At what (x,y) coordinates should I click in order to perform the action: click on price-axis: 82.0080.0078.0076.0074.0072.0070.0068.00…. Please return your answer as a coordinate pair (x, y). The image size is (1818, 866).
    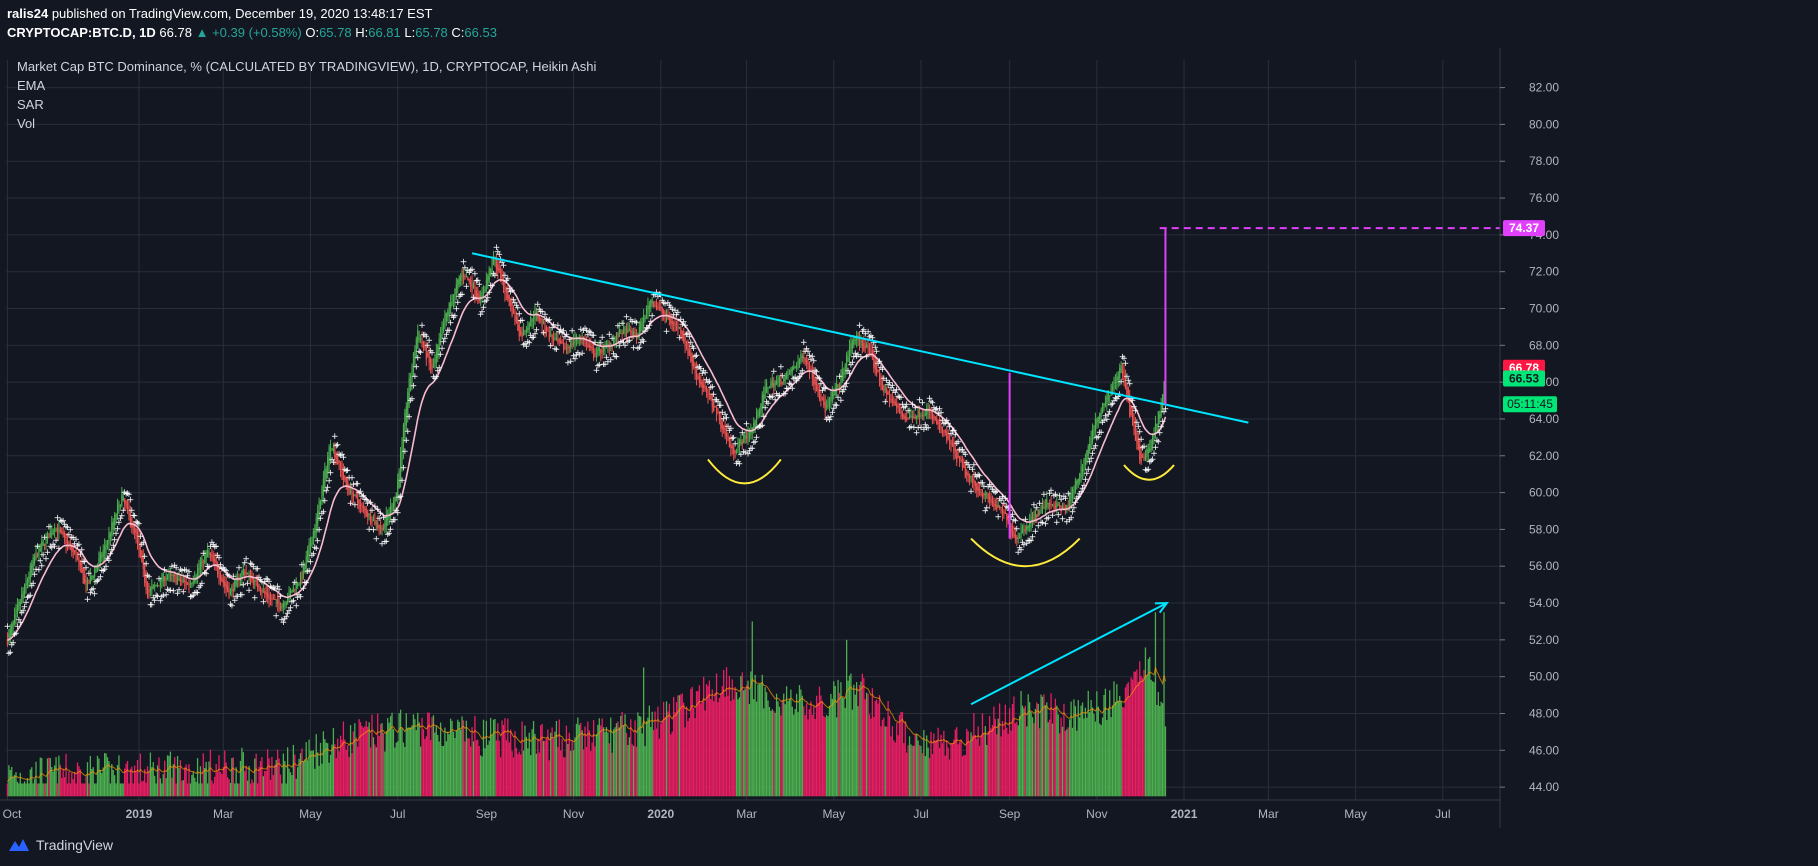
    Looking at the image, I should click on (1529, 438).